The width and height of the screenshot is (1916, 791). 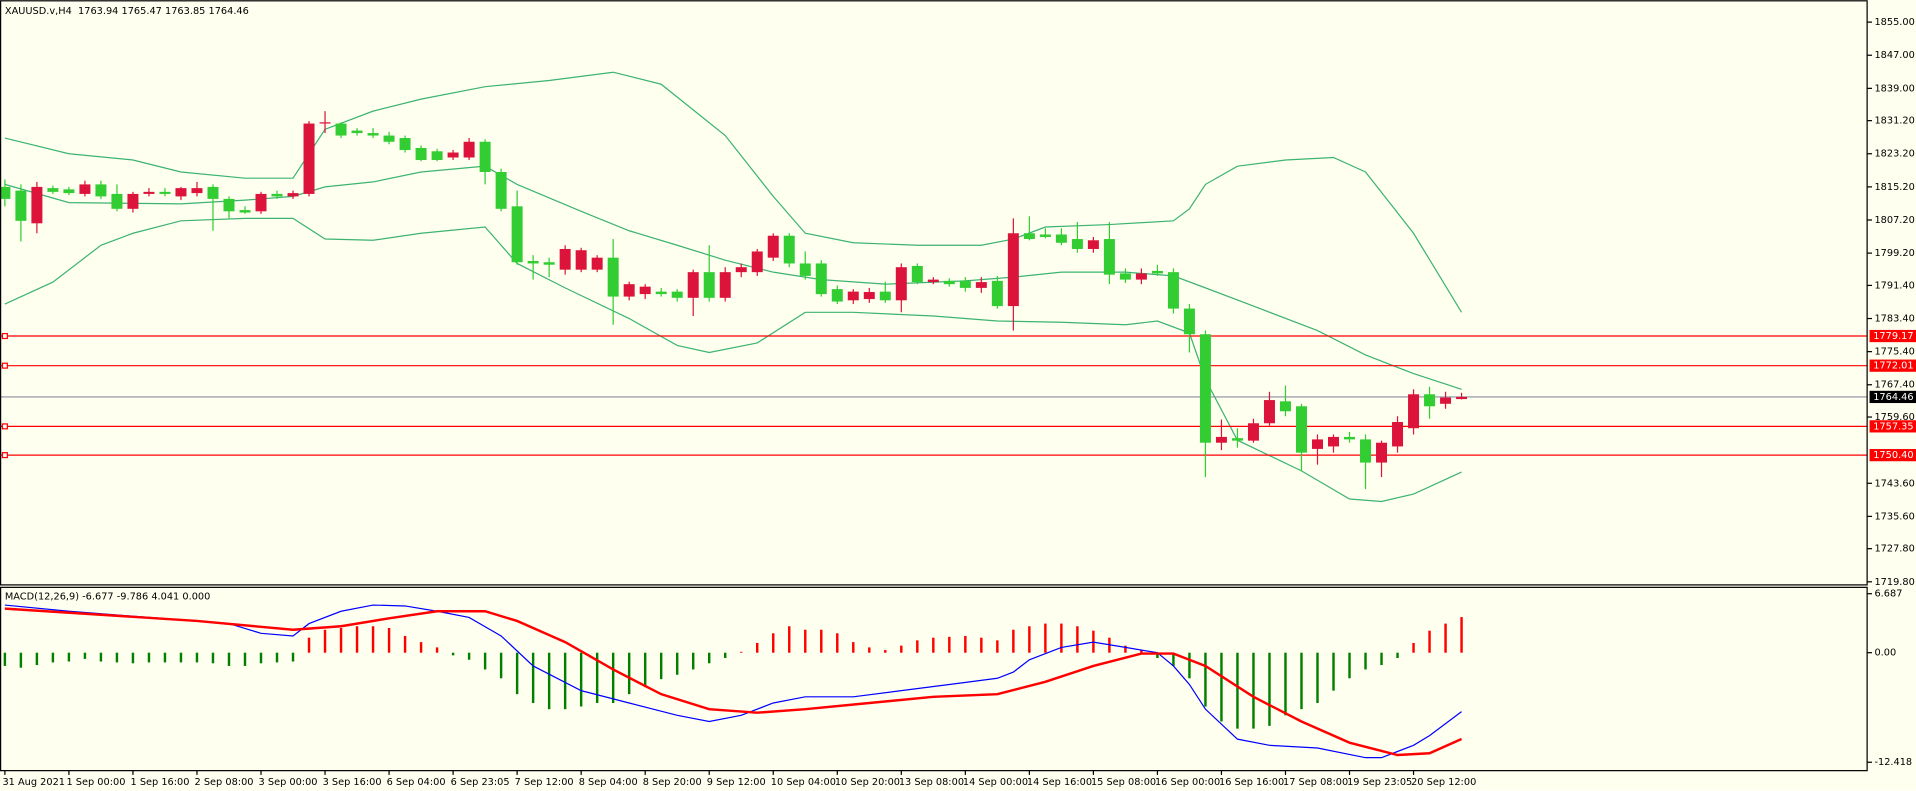 I want to click on x-tick-label: 31 Aug 2021, so click(x=33, y=782).